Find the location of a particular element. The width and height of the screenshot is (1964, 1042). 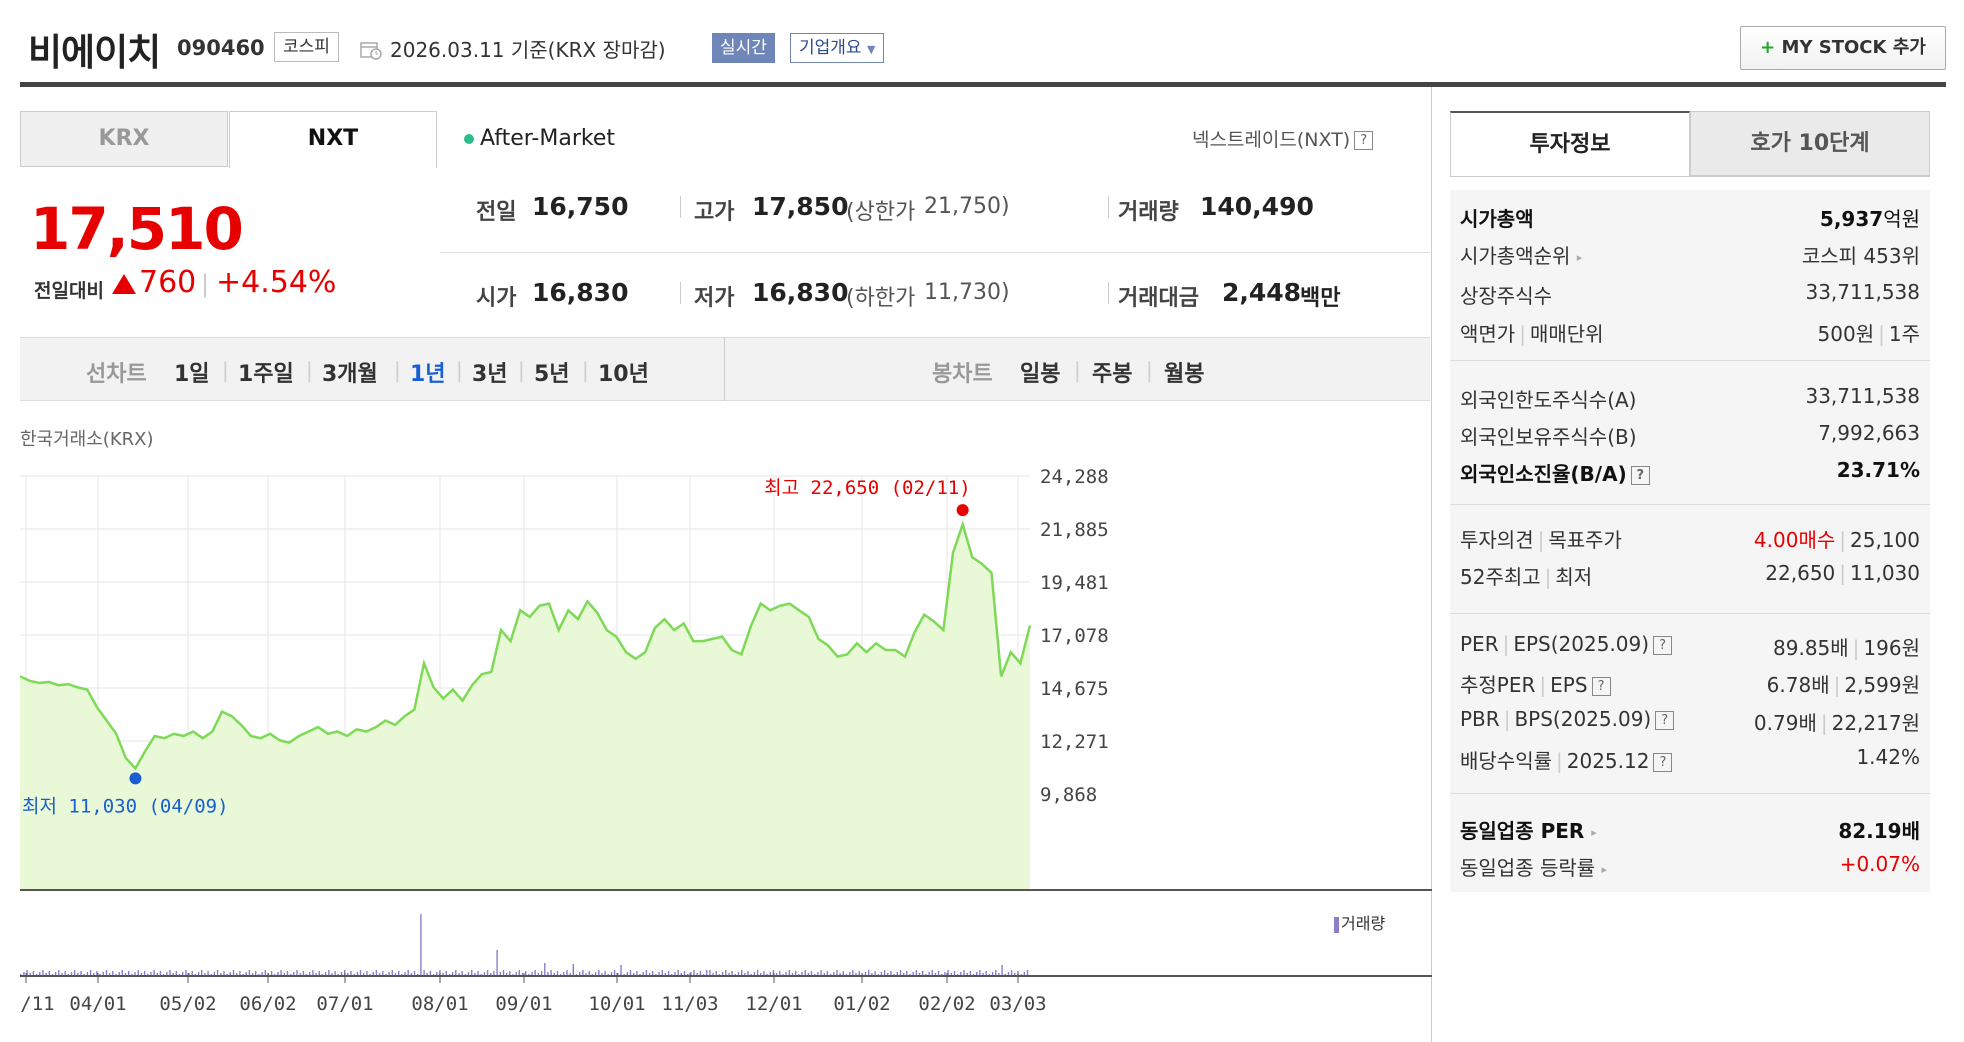

reference-date: 2026.03.11 기준(KRX 장마감) is located at coordinates (528, 50).